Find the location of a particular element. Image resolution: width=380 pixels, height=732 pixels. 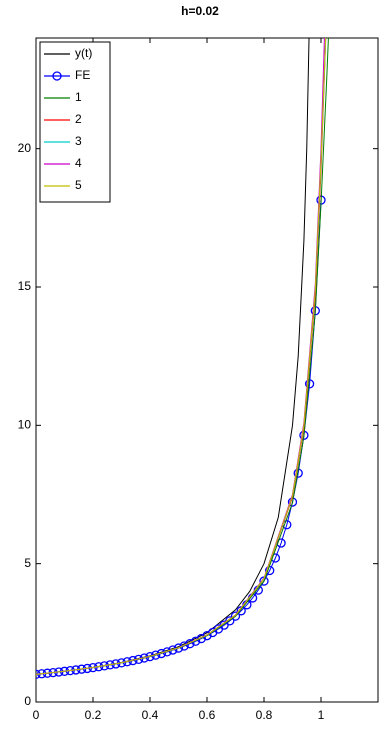

y-tick-label: 5 is located at coordinates (27, 563).